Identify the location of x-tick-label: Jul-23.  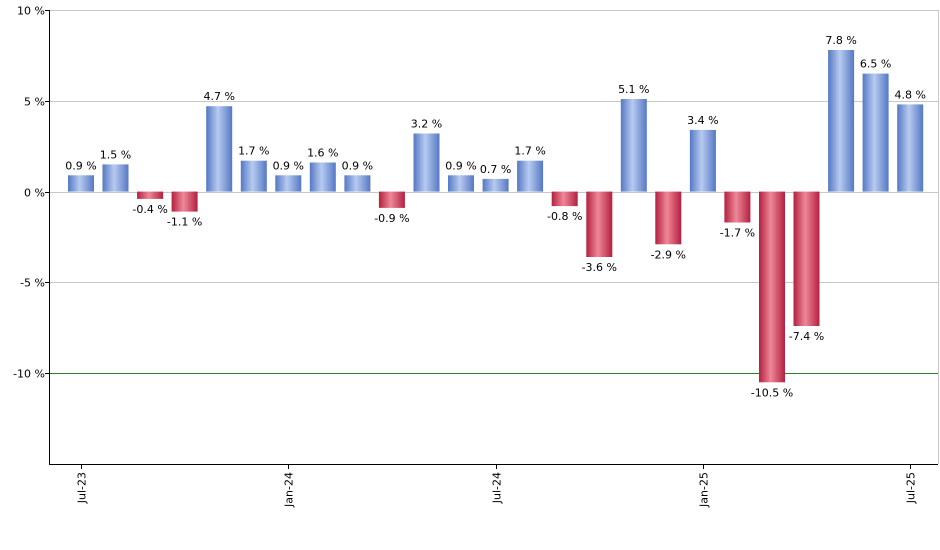
(82, 488).